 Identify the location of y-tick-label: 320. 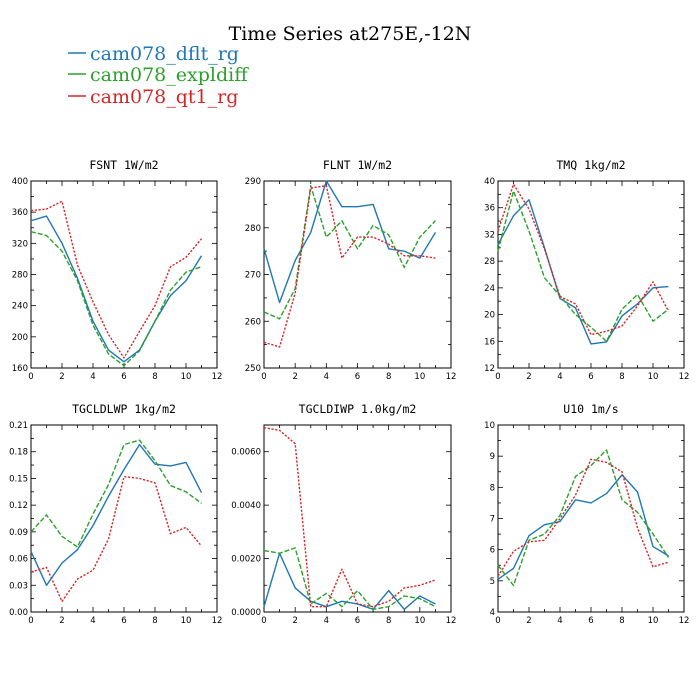
(20, 244).